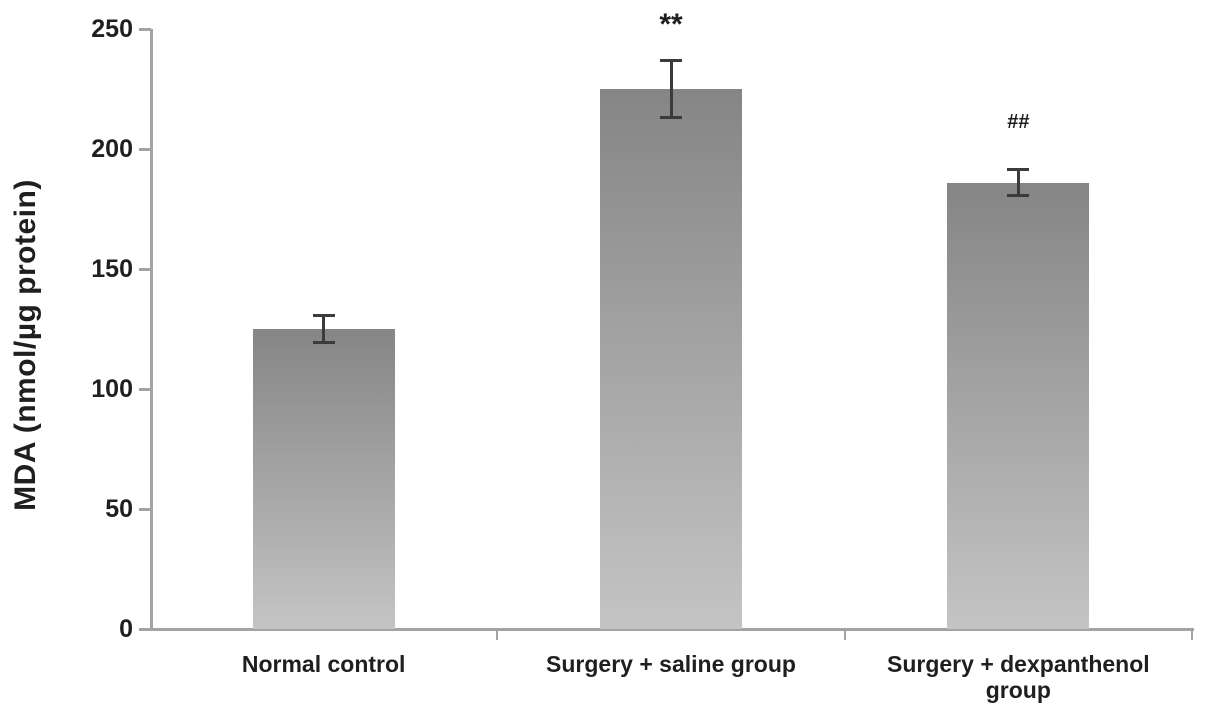 This screenshot has height=715, width=1205. I want to click on y-tick-label: 250, so click(112, 29).